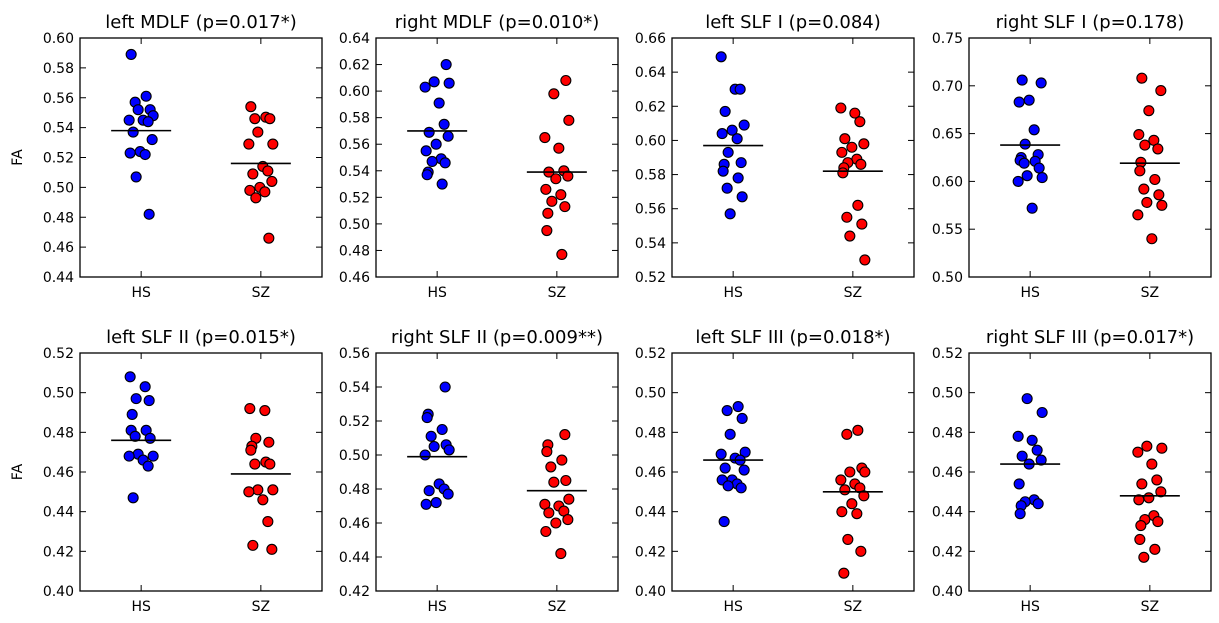  Describe the element at coordinates (201, 337) in the screenshot. I see `panel-title: left SLF II (p=0.015*)` at that location.